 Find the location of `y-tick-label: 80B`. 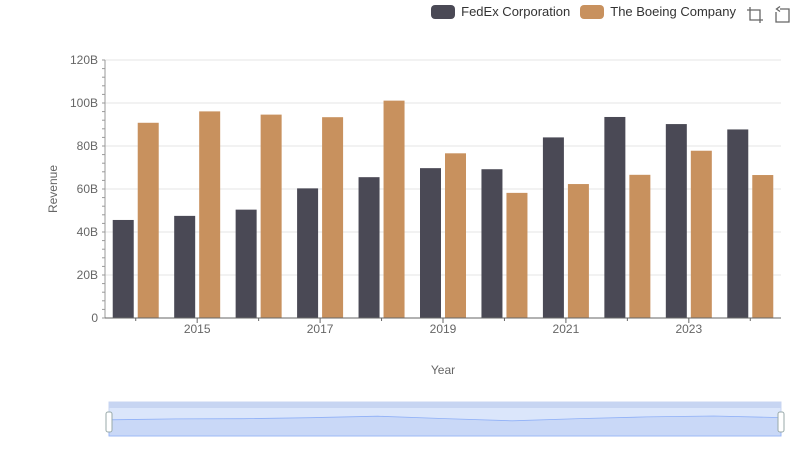

y-tick-label: 80B is located at coordinates (87, 146).